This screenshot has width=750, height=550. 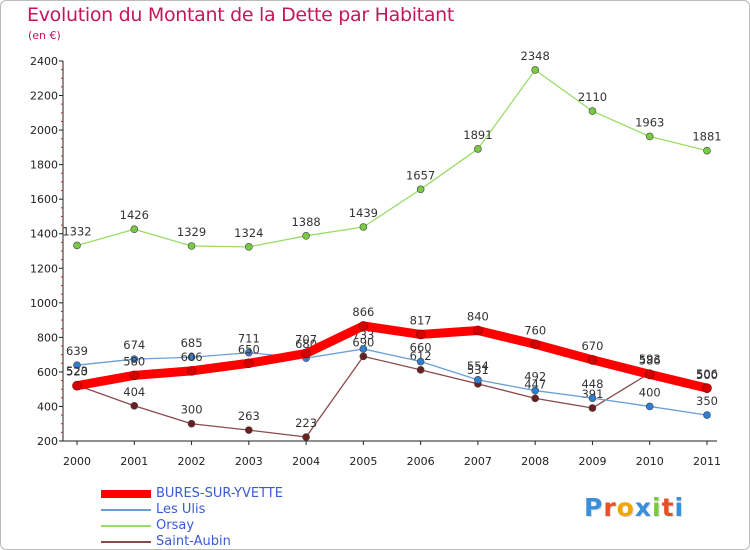 I want to click on y-tick-label: 800, so click(x=47, y=337).